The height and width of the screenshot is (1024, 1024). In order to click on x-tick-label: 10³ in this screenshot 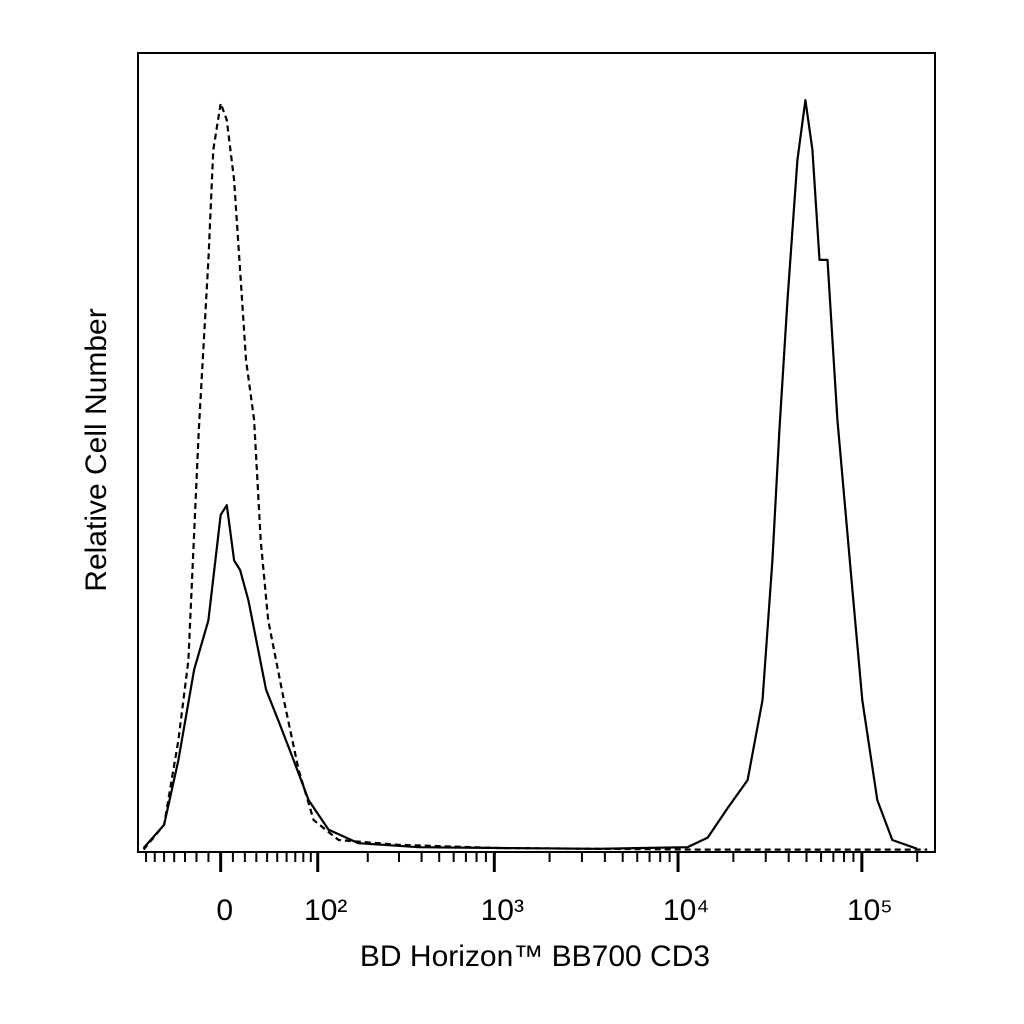, I will do `click(502, 910)`.